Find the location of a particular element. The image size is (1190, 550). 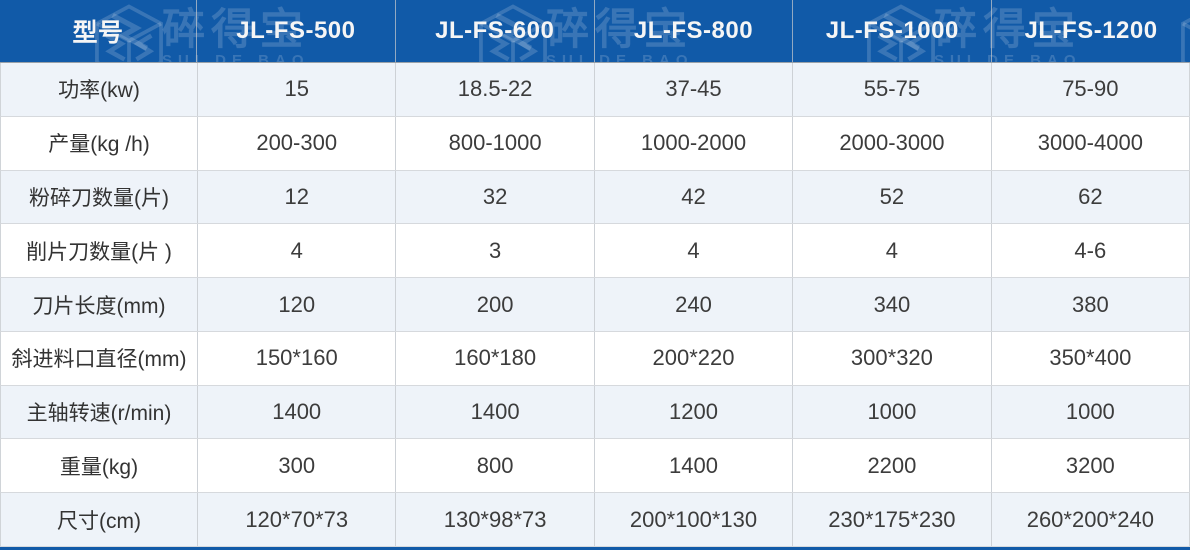

table-cell: 3000-4000 is located at coordinates (1091, 143).